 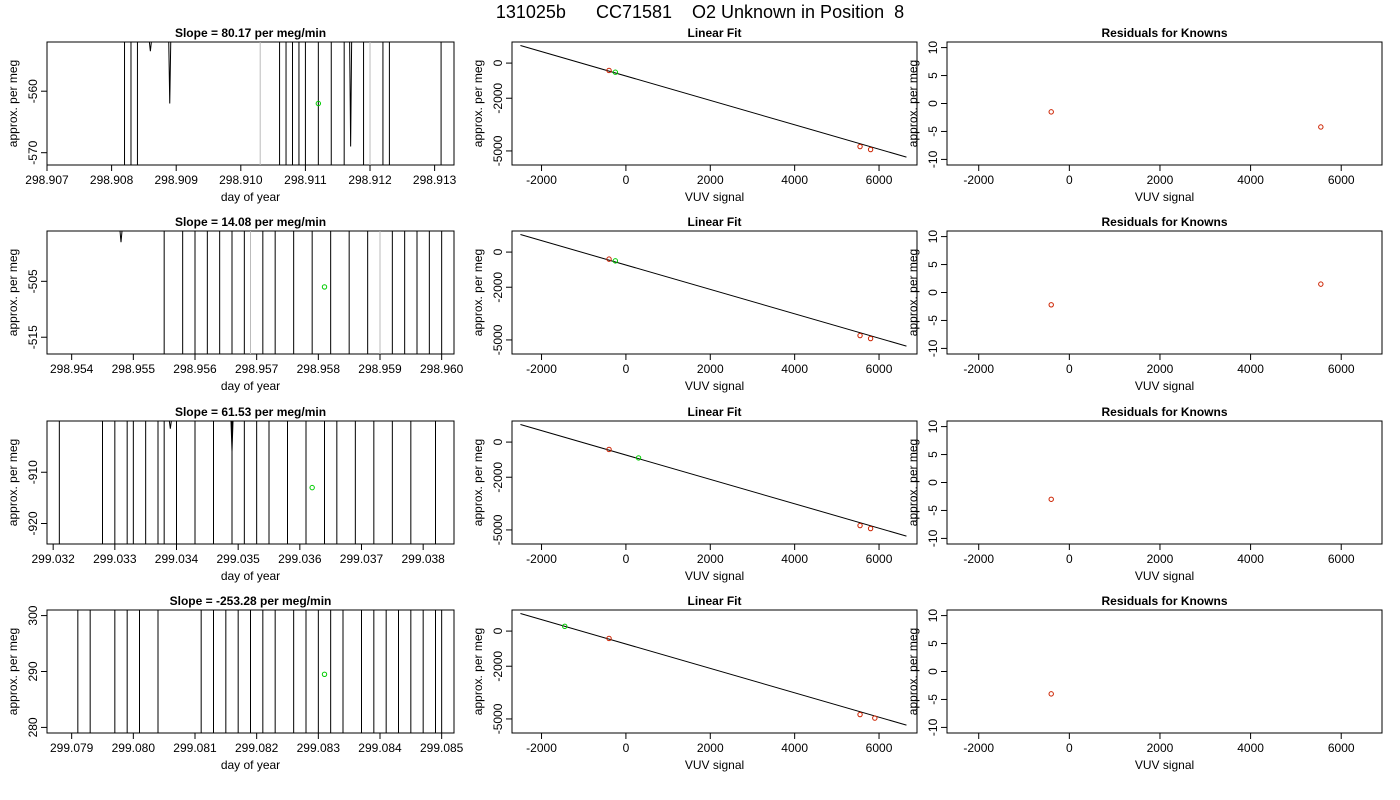 What do you see at coordinates (195, 369) in the screenshot?
I see `x-tick-label: 298.956` at bounding box center [195, 369].